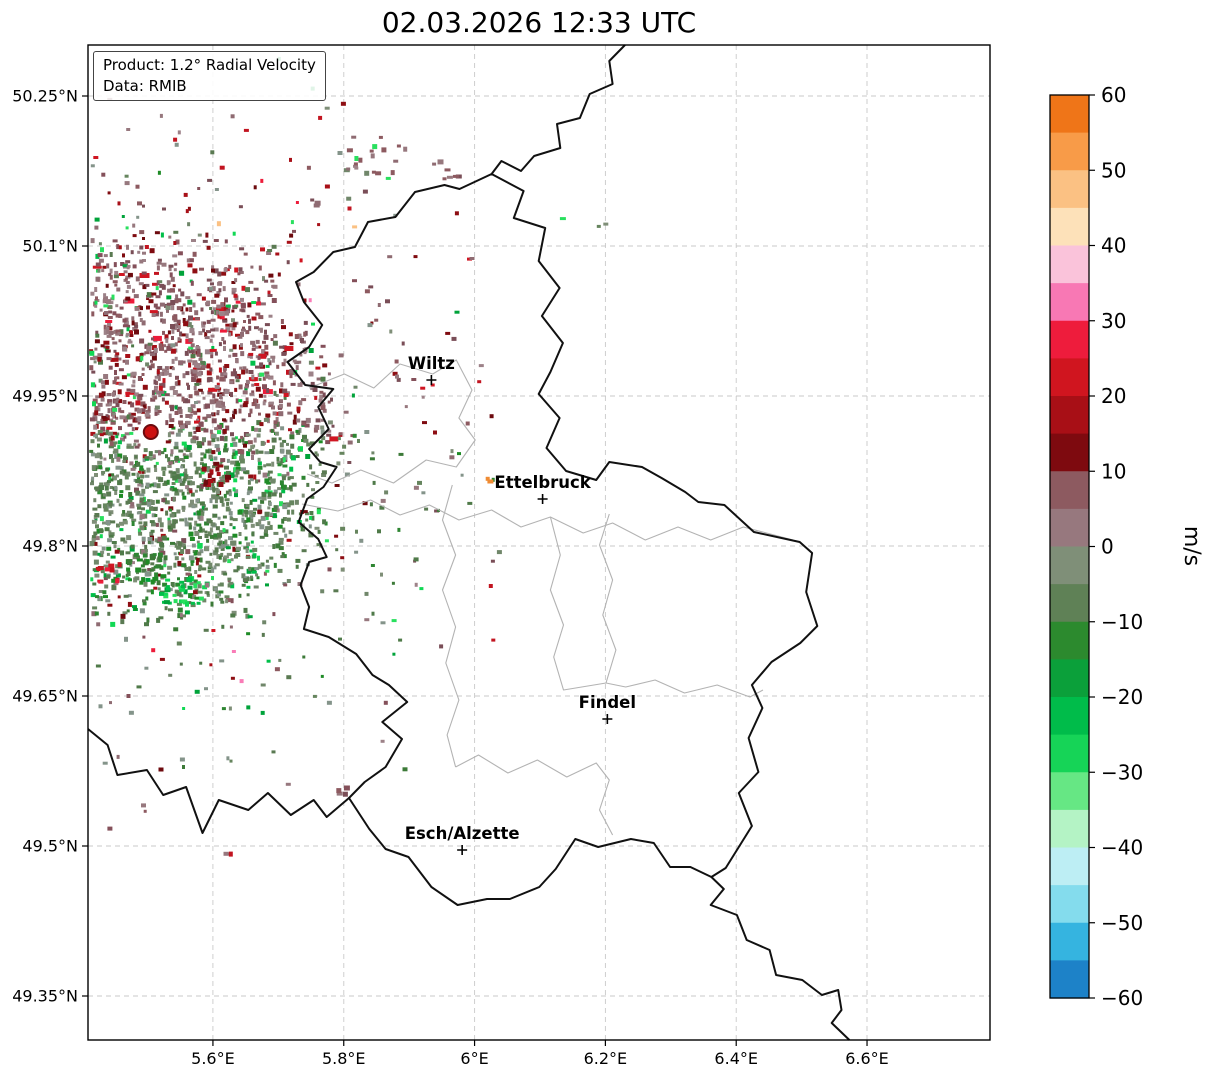 This screenshot has width=1207, height=1081. What do you see at coordinates (1113, 471) in the screenshot?
I see `colorbar-tick-label: 10` at bounding box center [1113, 471].